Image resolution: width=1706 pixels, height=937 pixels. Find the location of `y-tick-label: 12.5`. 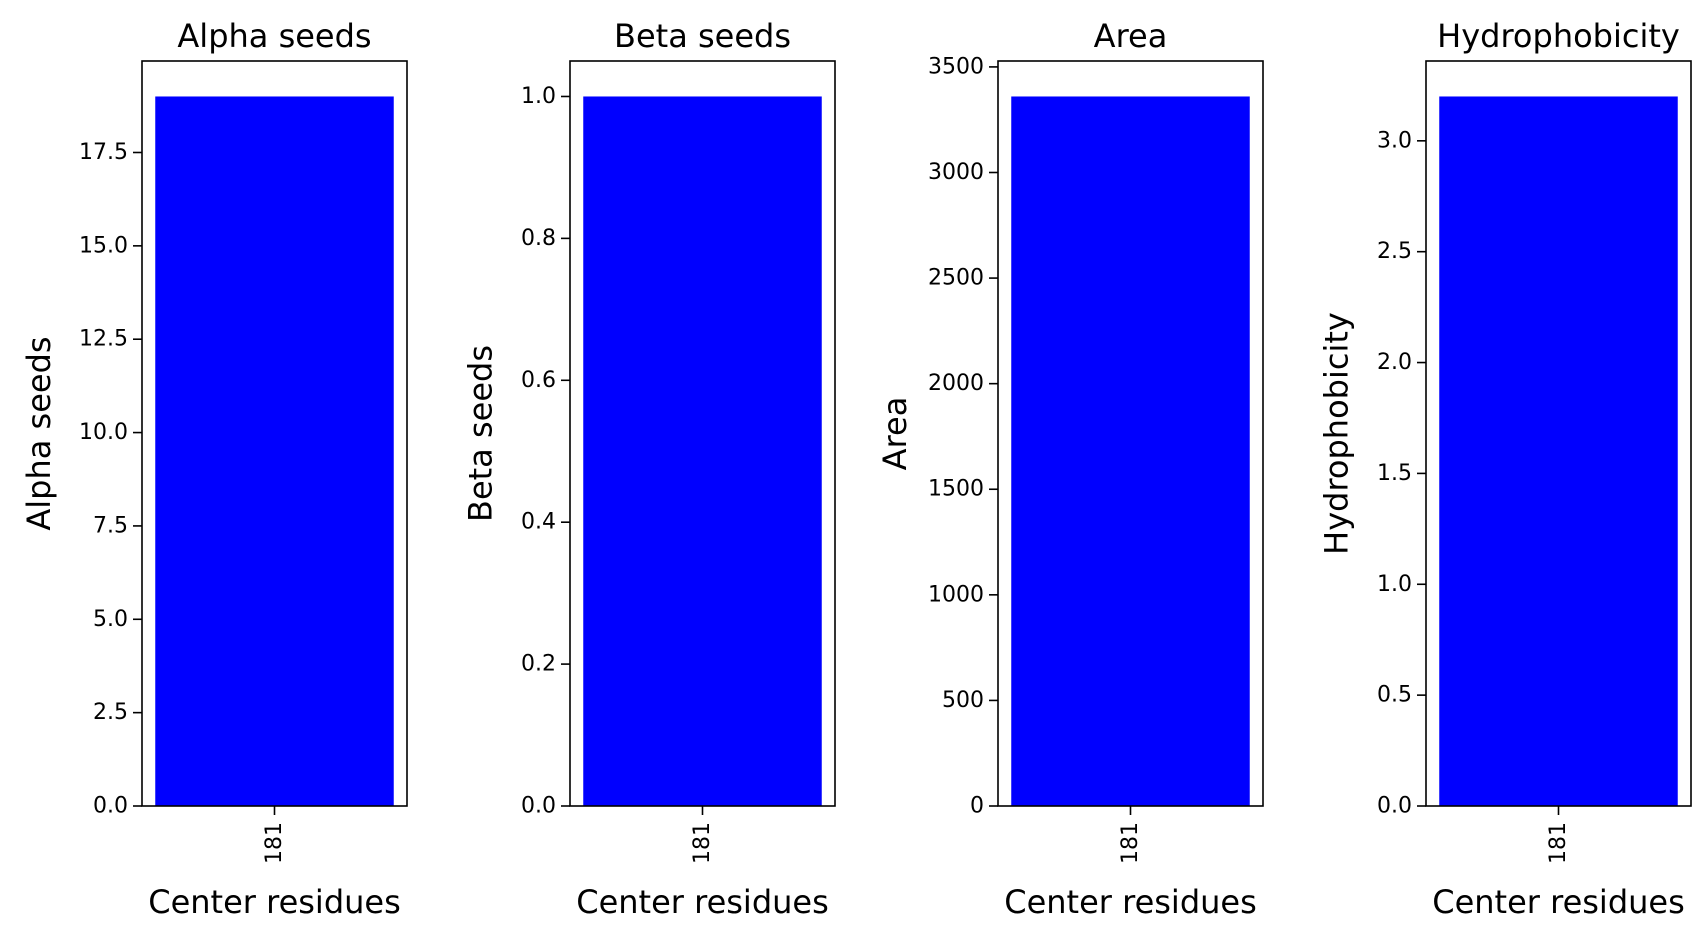

y-tick-label: 12.5 is located at coordinates (103, 339).